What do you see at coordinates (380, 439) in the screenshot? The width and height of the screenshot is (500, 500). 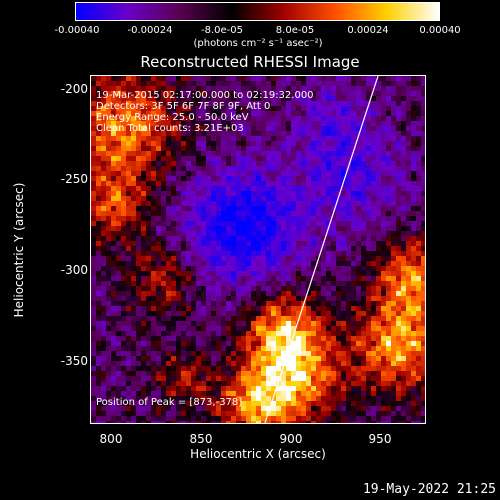 I see `x-tick-label: 950` at bounding box center [380, 439].